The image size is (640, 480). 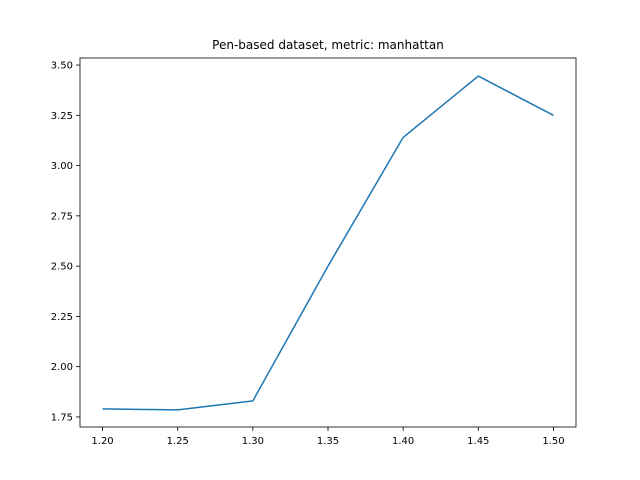 I want to click on y-tick-label: 2.50, so click(x=62, y=267).